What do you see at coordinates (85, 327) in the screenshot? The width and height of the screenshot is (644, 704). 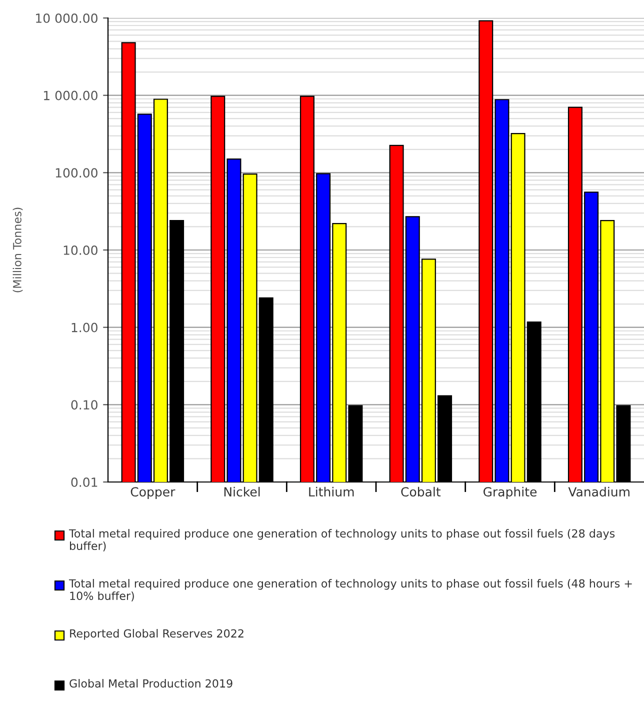 I see `y-tick-label: 1.00` at bounding box center [85, 327].